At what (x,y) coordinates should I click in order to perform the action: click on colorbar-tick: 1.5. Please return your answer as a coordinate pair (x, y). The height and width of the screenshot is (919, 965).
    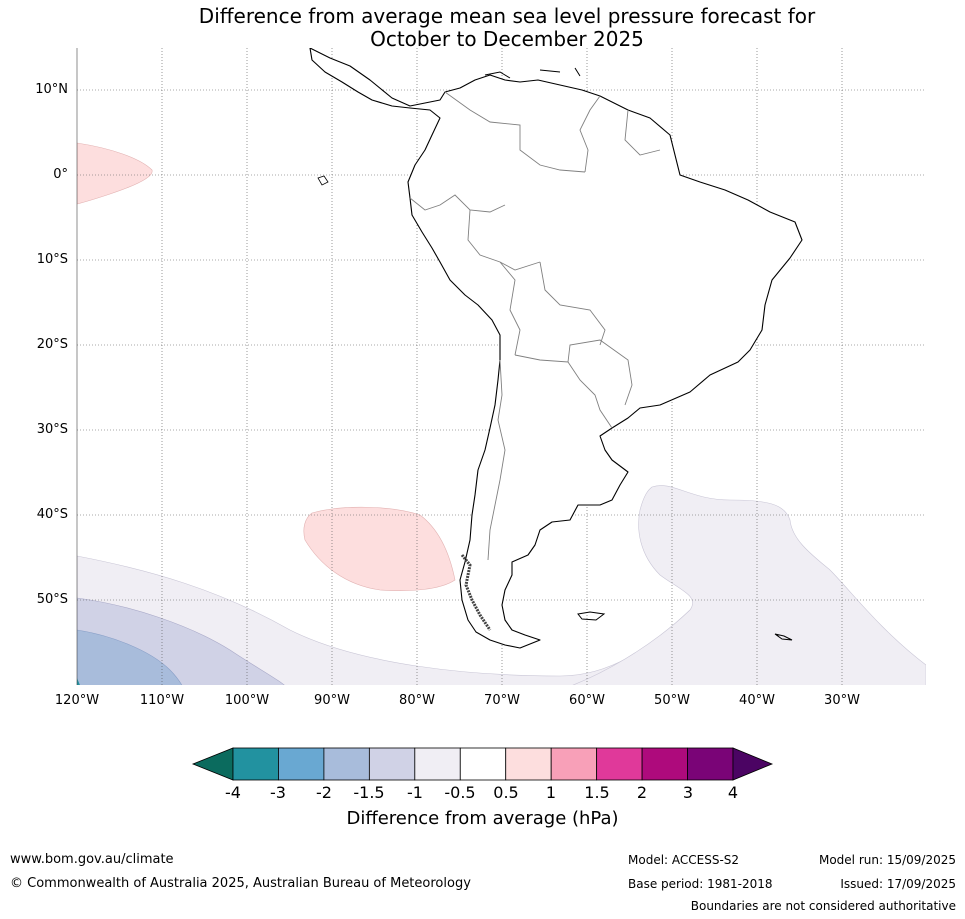
    Looking at the image, I should click on (597, 792).